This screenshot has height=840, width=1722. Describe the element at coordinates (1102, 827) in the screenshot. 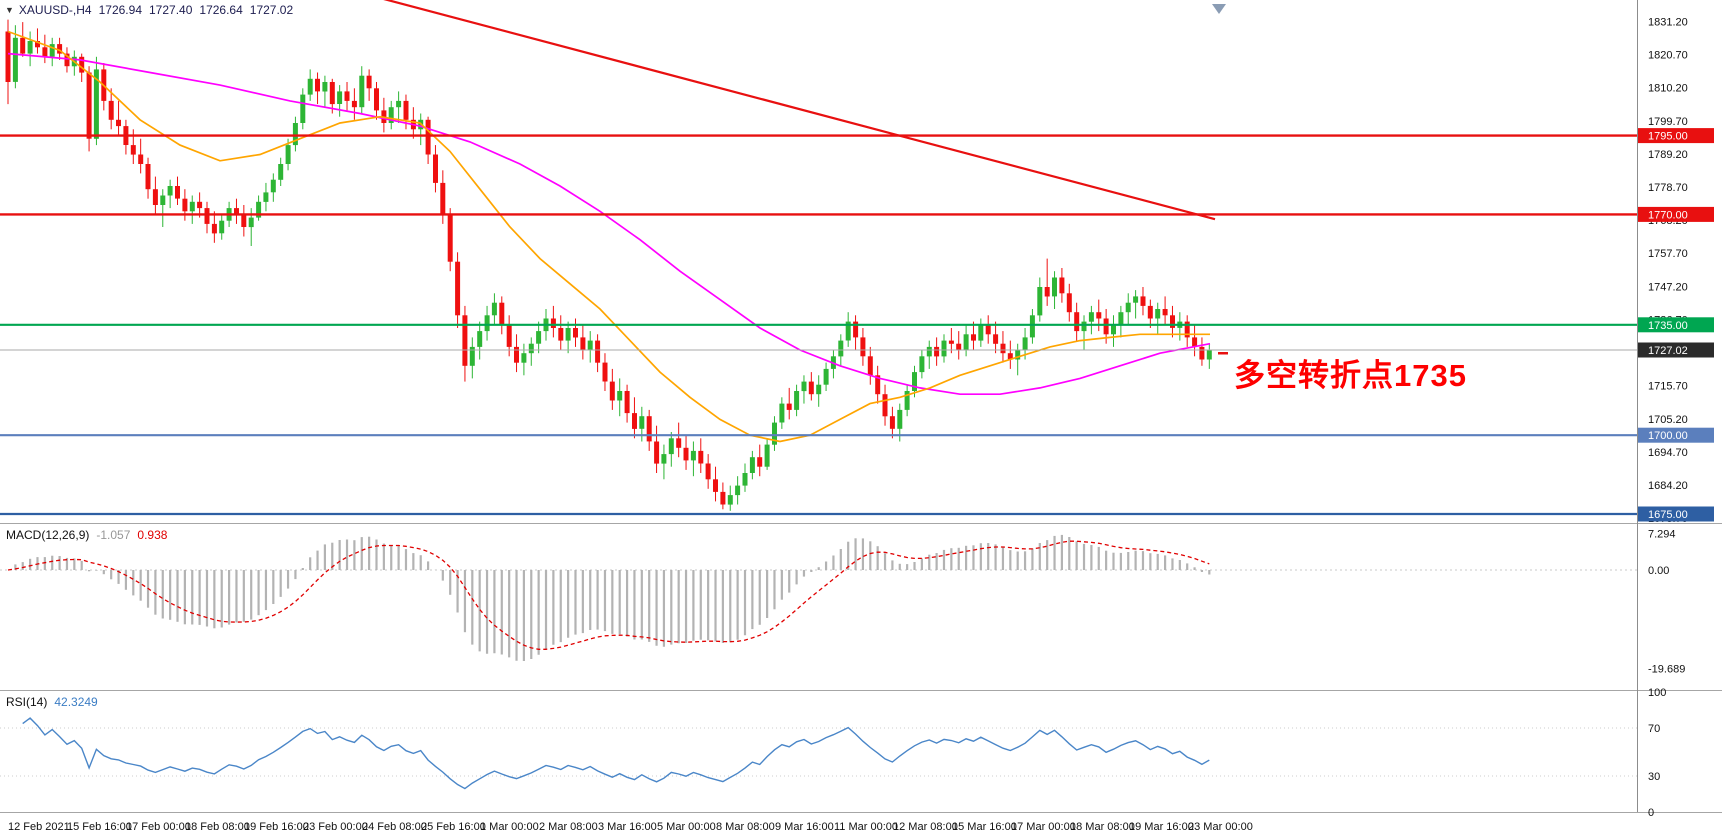

I see `time-axis-label: 18 Mar 08:00` at that location.